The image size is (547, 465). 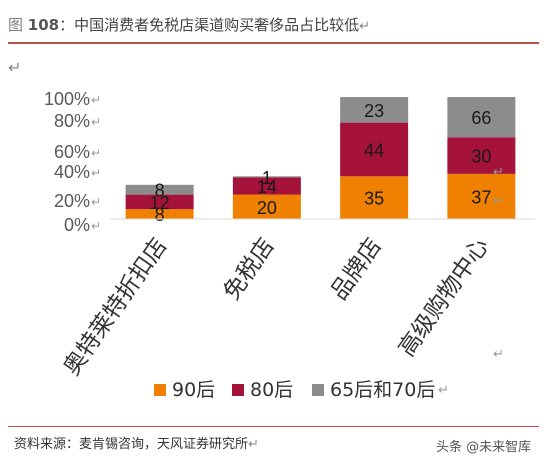 I want to click on category-label: 免税店, so click(x=249, y=269).